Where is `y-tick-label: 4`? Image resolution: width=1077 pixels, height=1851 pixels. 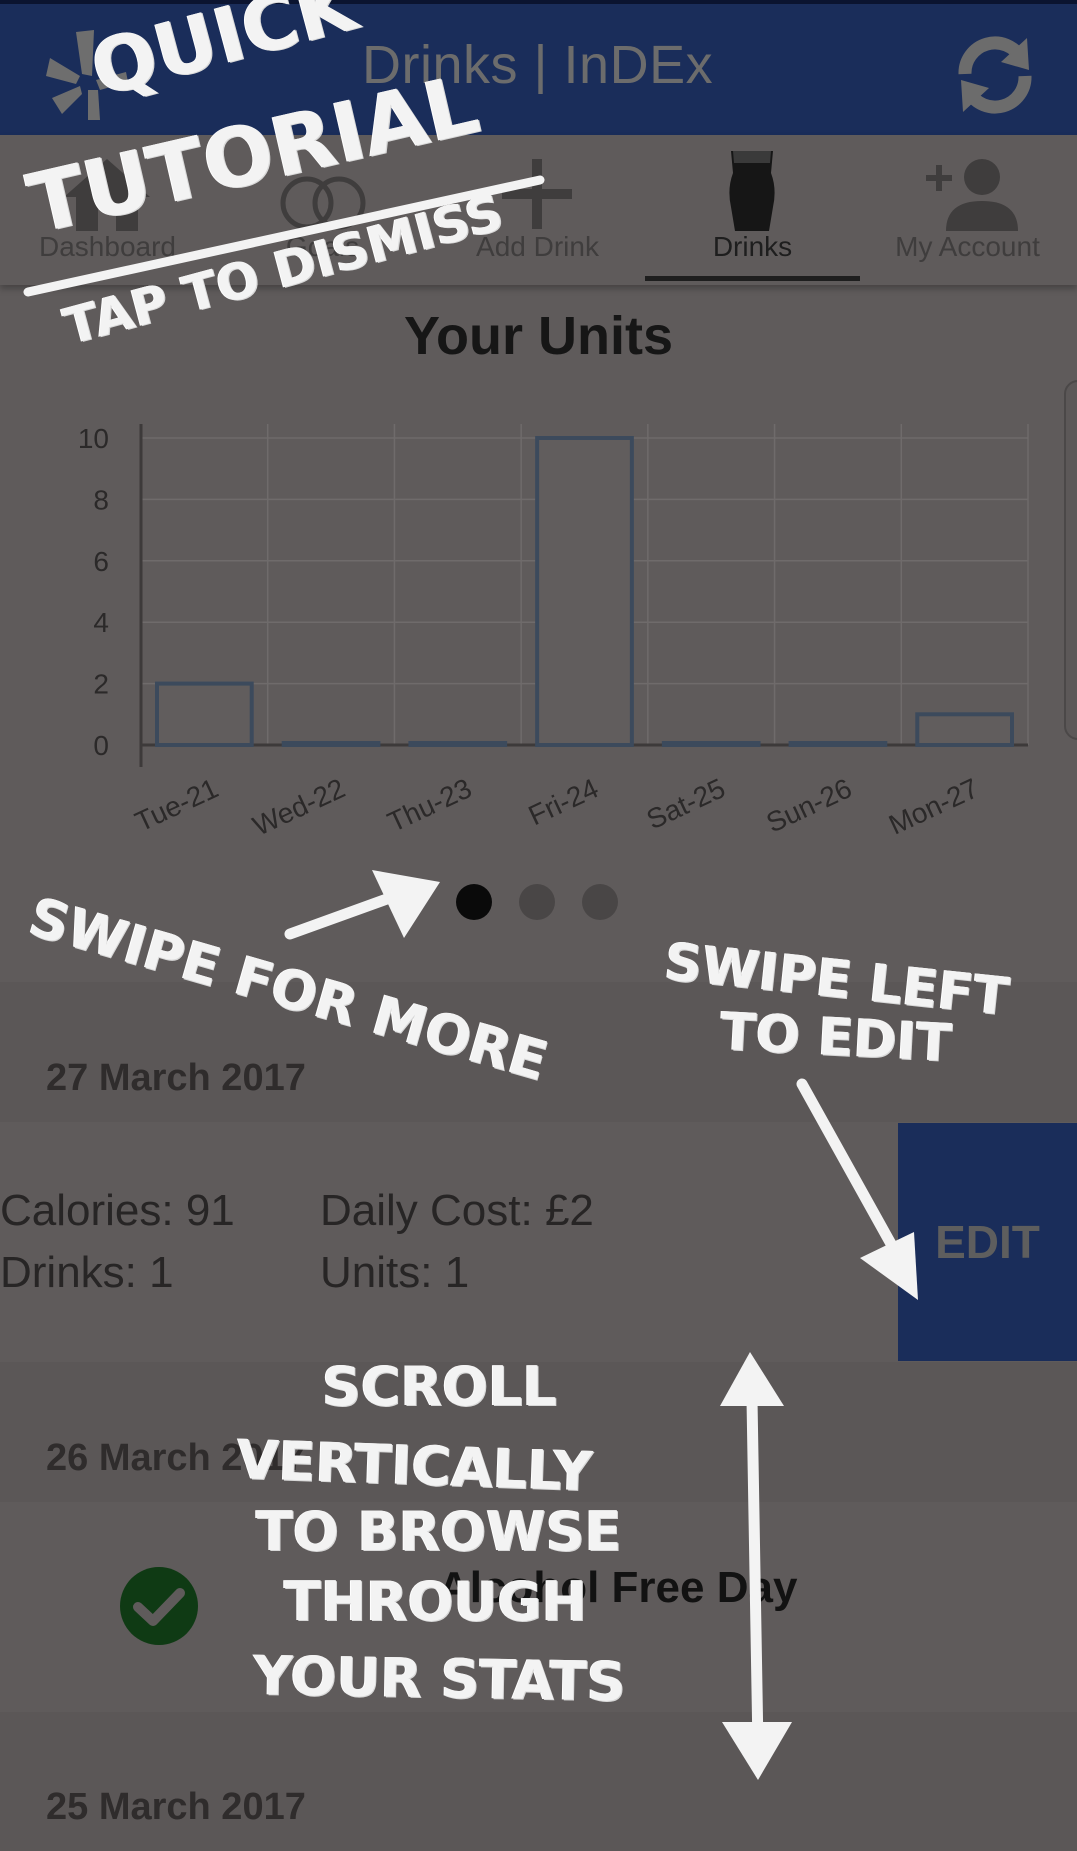
y-tick-label: 4 is located at coordinates (101, 622).